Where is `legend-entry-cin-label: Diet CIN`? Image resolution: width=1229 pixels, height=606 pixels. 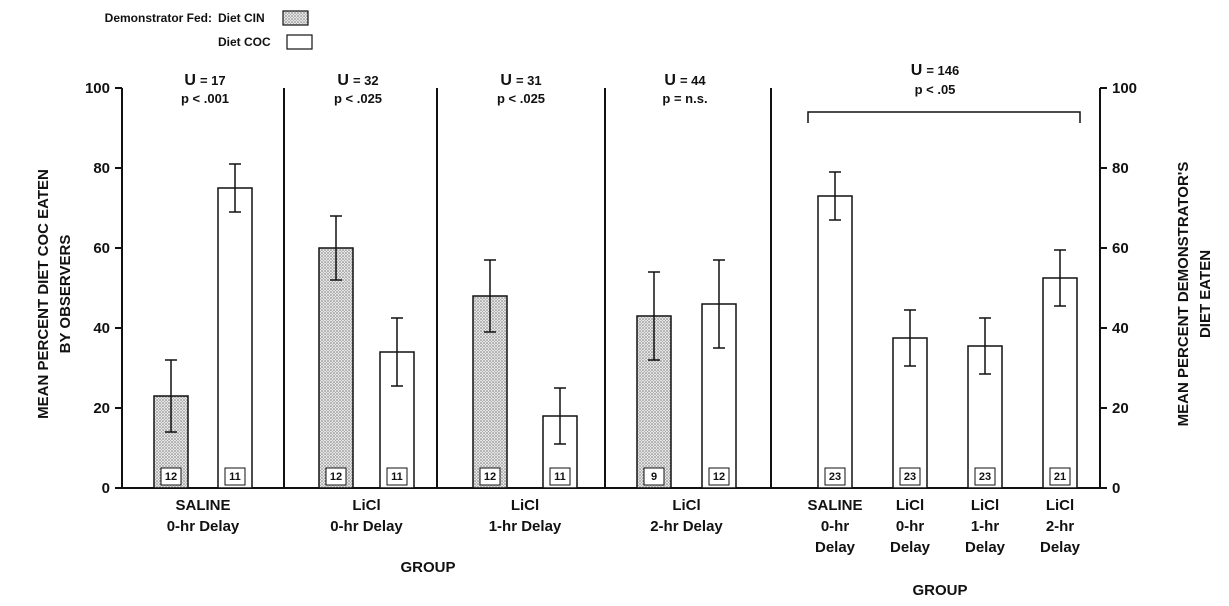
legend-entry-cin-label: Diet CIN is located at coordinates (241, 18).